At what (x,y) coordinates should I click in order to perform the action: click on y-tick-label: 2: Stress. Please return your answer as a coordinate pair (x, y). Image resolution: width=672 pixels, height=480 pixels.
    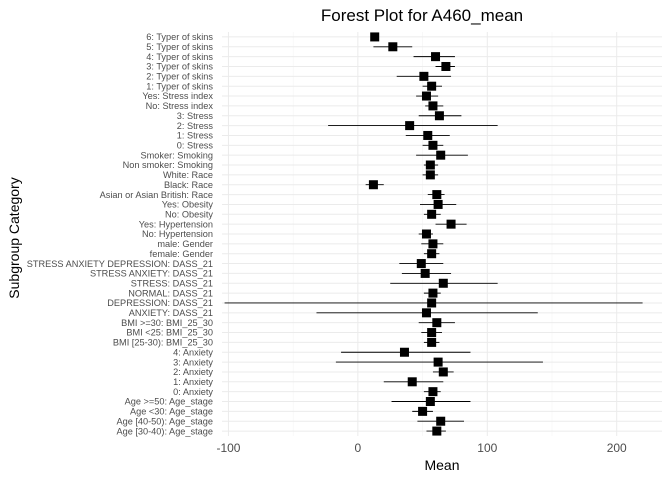
    Looking at the image, I should click on (195, 126).